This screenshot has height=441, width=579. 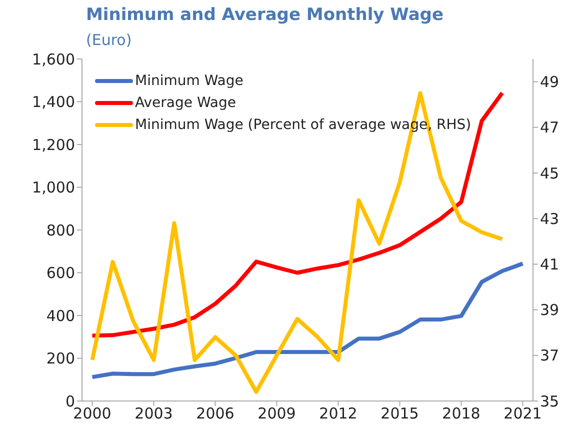 What do you see at coordinates (185, 103) in the screenshot?
I see `legend-label: Average Wage` at bounding box center [185, 103].